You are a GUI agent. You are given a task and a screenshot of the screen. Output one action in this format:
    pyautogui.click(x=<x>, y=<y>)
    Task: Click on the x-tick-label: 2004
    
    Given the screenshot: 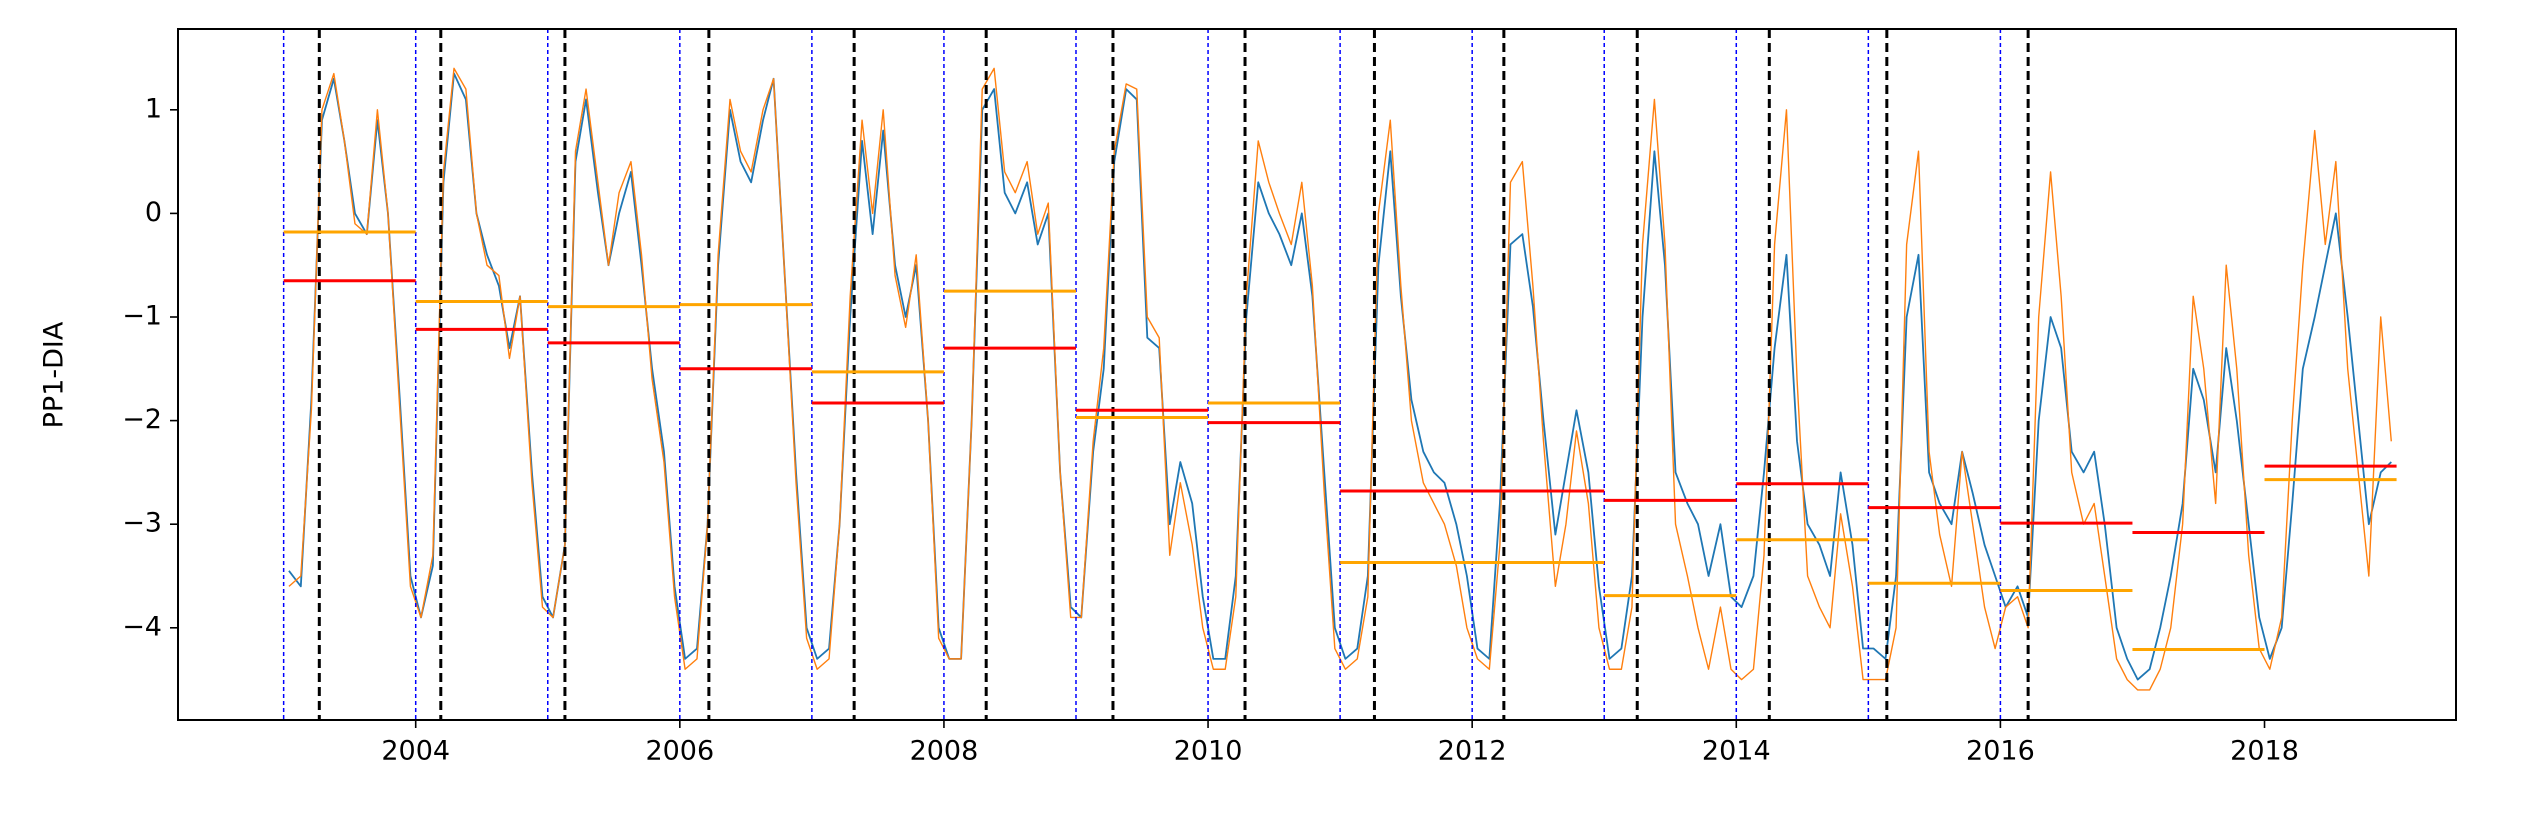 What is the action you would take?
    pyautogui.click(x=415, y=751)
    